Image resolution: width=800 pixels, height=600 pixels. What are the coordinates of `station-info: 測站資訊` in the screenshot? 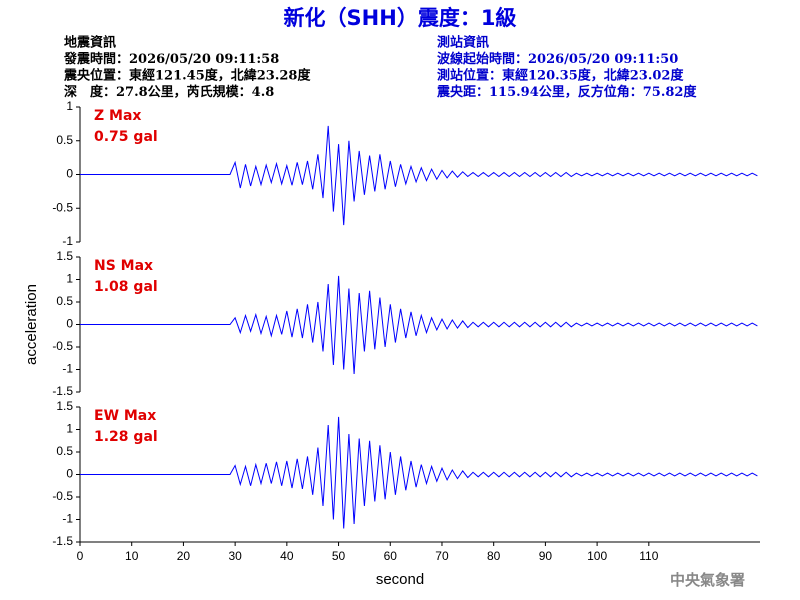 It's located at (463, 43).